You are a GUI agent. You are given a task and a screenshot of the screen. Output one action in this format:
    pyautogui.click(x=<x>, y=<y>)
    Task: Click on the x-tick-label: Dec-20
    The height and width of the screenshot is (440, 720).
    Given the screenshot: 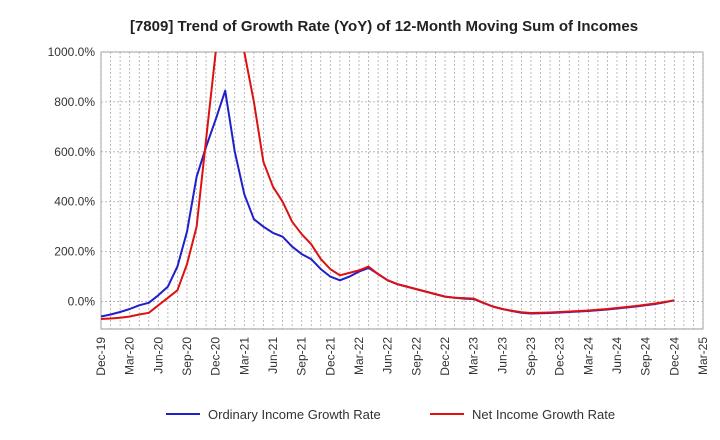 What is the action you would take?
    pyautogui.click(x=216, y=356)
    